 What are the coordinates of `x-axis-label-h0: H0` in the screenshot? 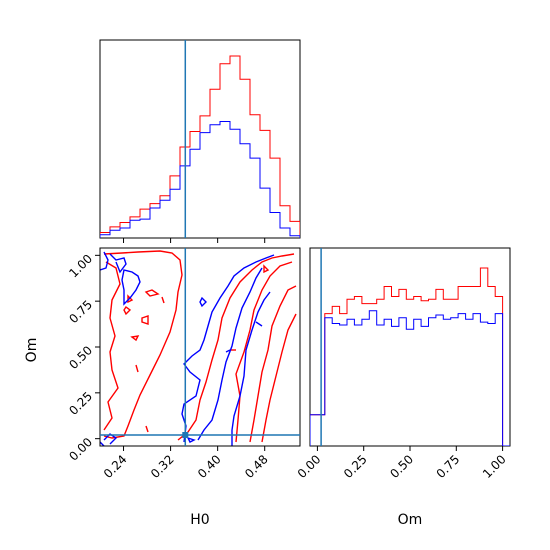 It's located at (199, 520).